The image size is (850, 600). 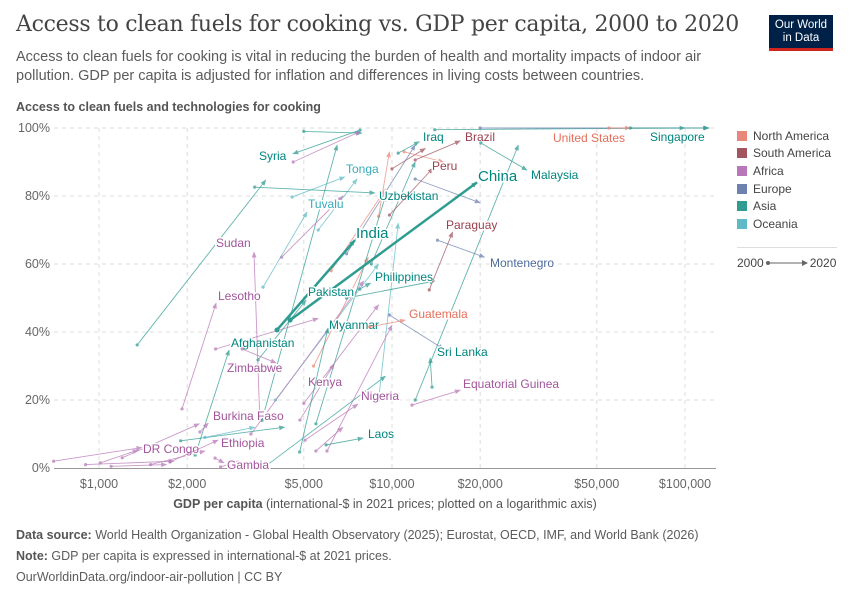 What do you see at coordinates (218, 504) in the screenshot?
I see `x-axis-label-bold: GDP per capita` at bounding box center [218, 504].